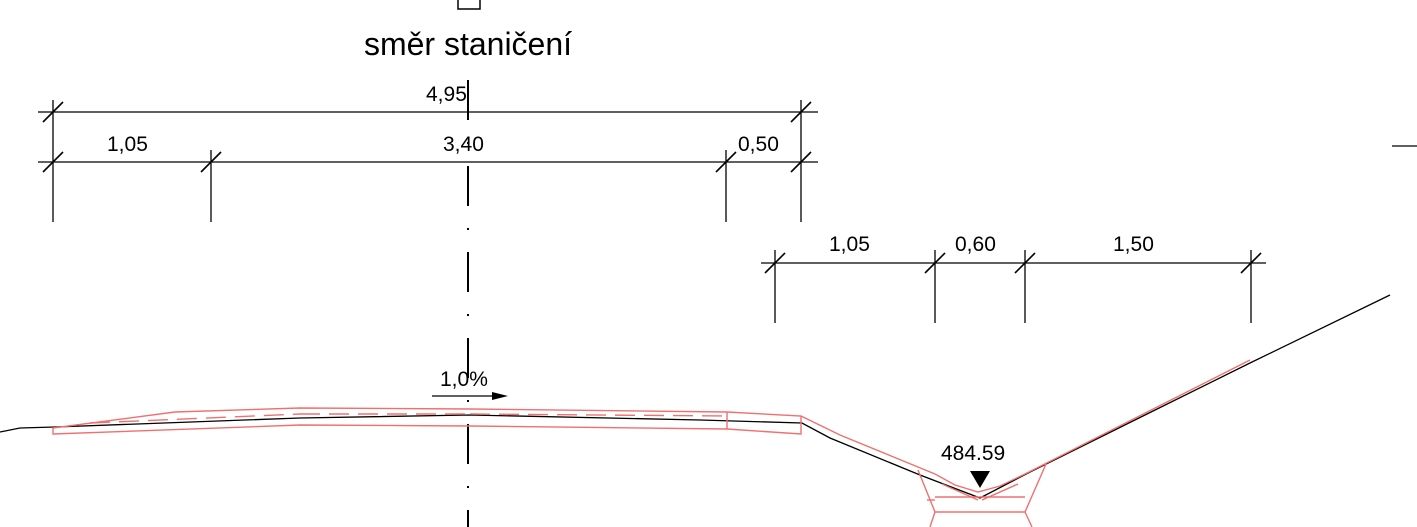  I want to click on ditch-dim-left-label: 1,05, so click(849, 244).